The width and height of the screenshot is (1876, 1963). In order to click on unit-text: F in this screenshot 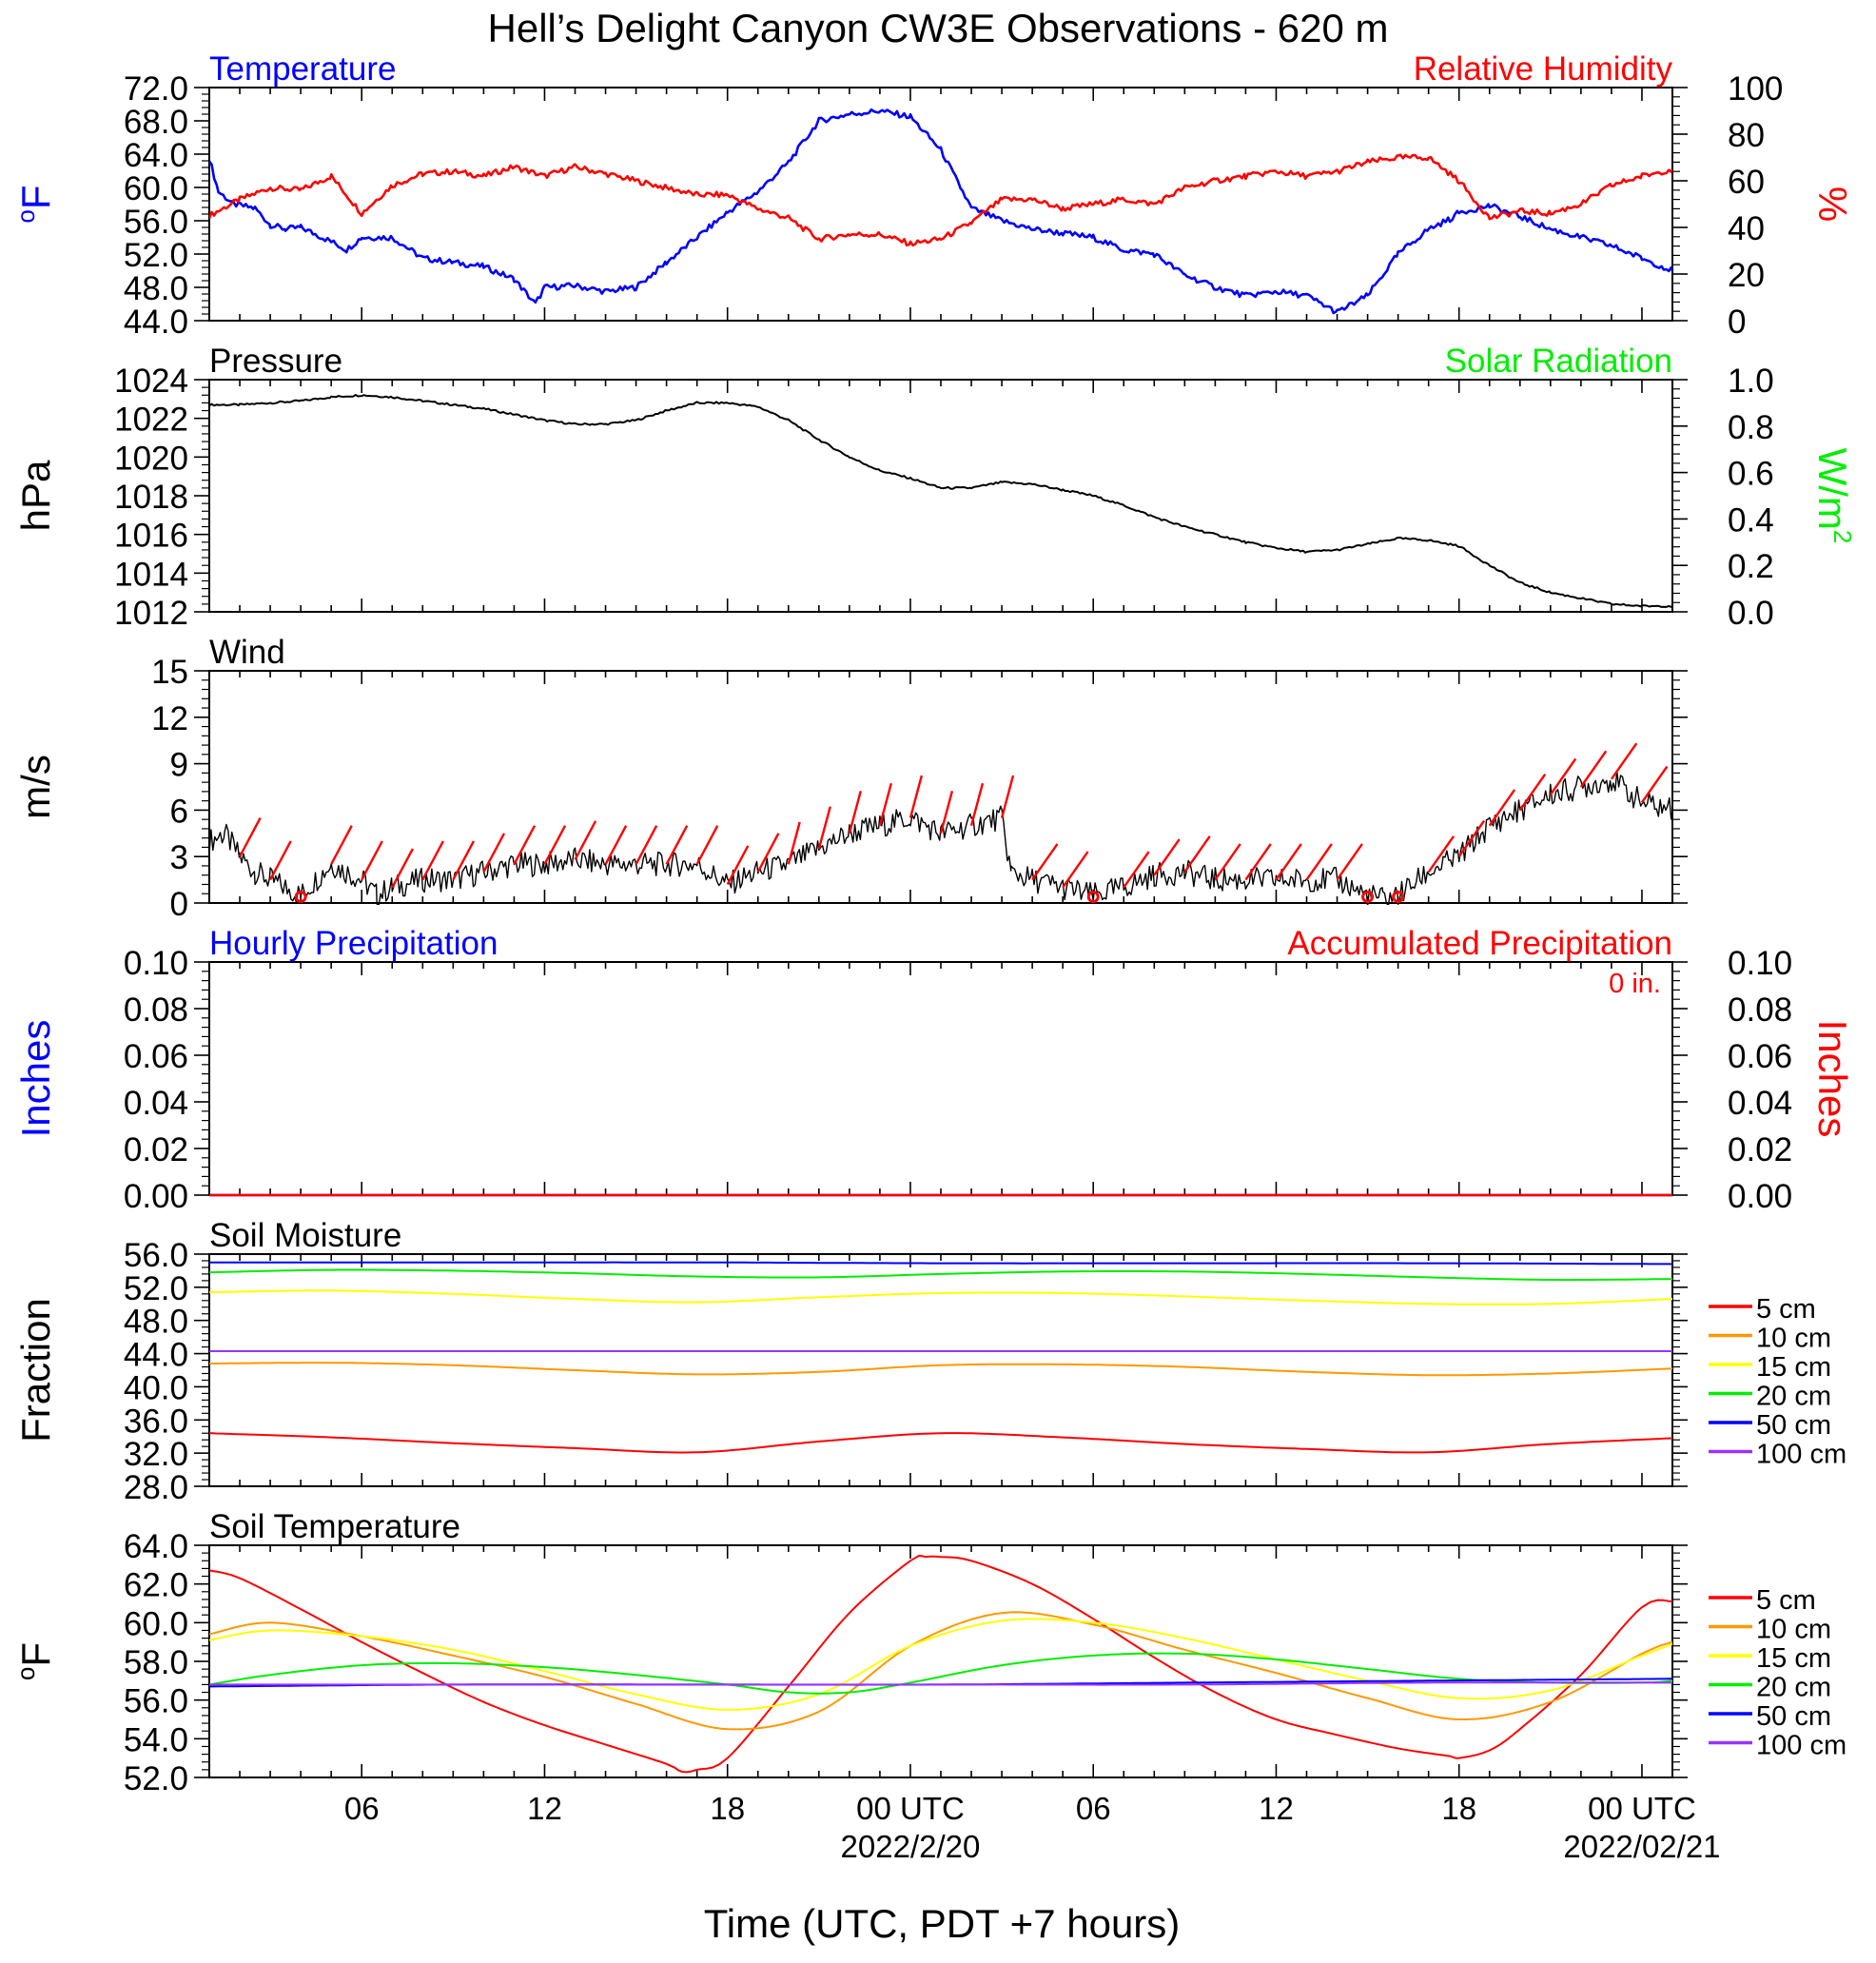, I will do `click(35, 1654)`.